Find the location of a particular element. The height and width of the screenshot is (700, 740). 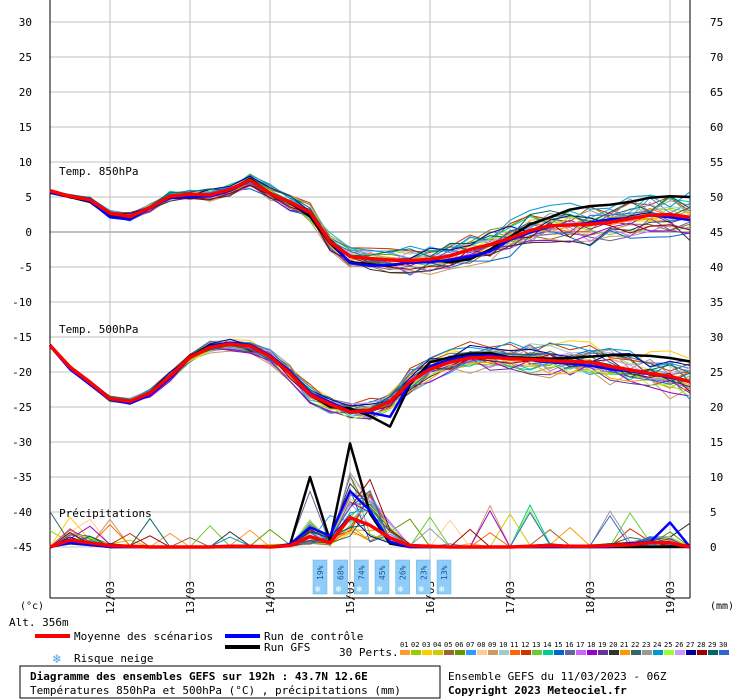

perturbation-id: 26 is located at coordinates (679, 645).